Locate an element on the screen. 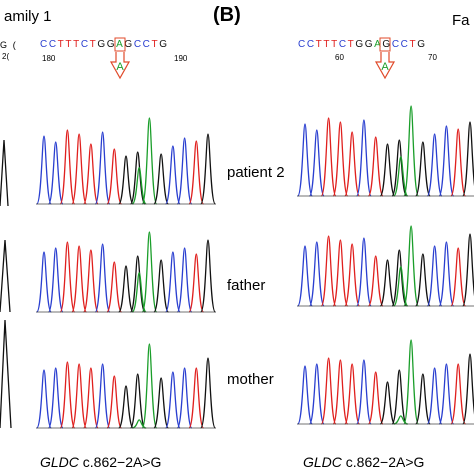 The image size is (474, 474). sequence-header-b: CCTTTCTGGAGCCTG is located at coordinates (362, 44).